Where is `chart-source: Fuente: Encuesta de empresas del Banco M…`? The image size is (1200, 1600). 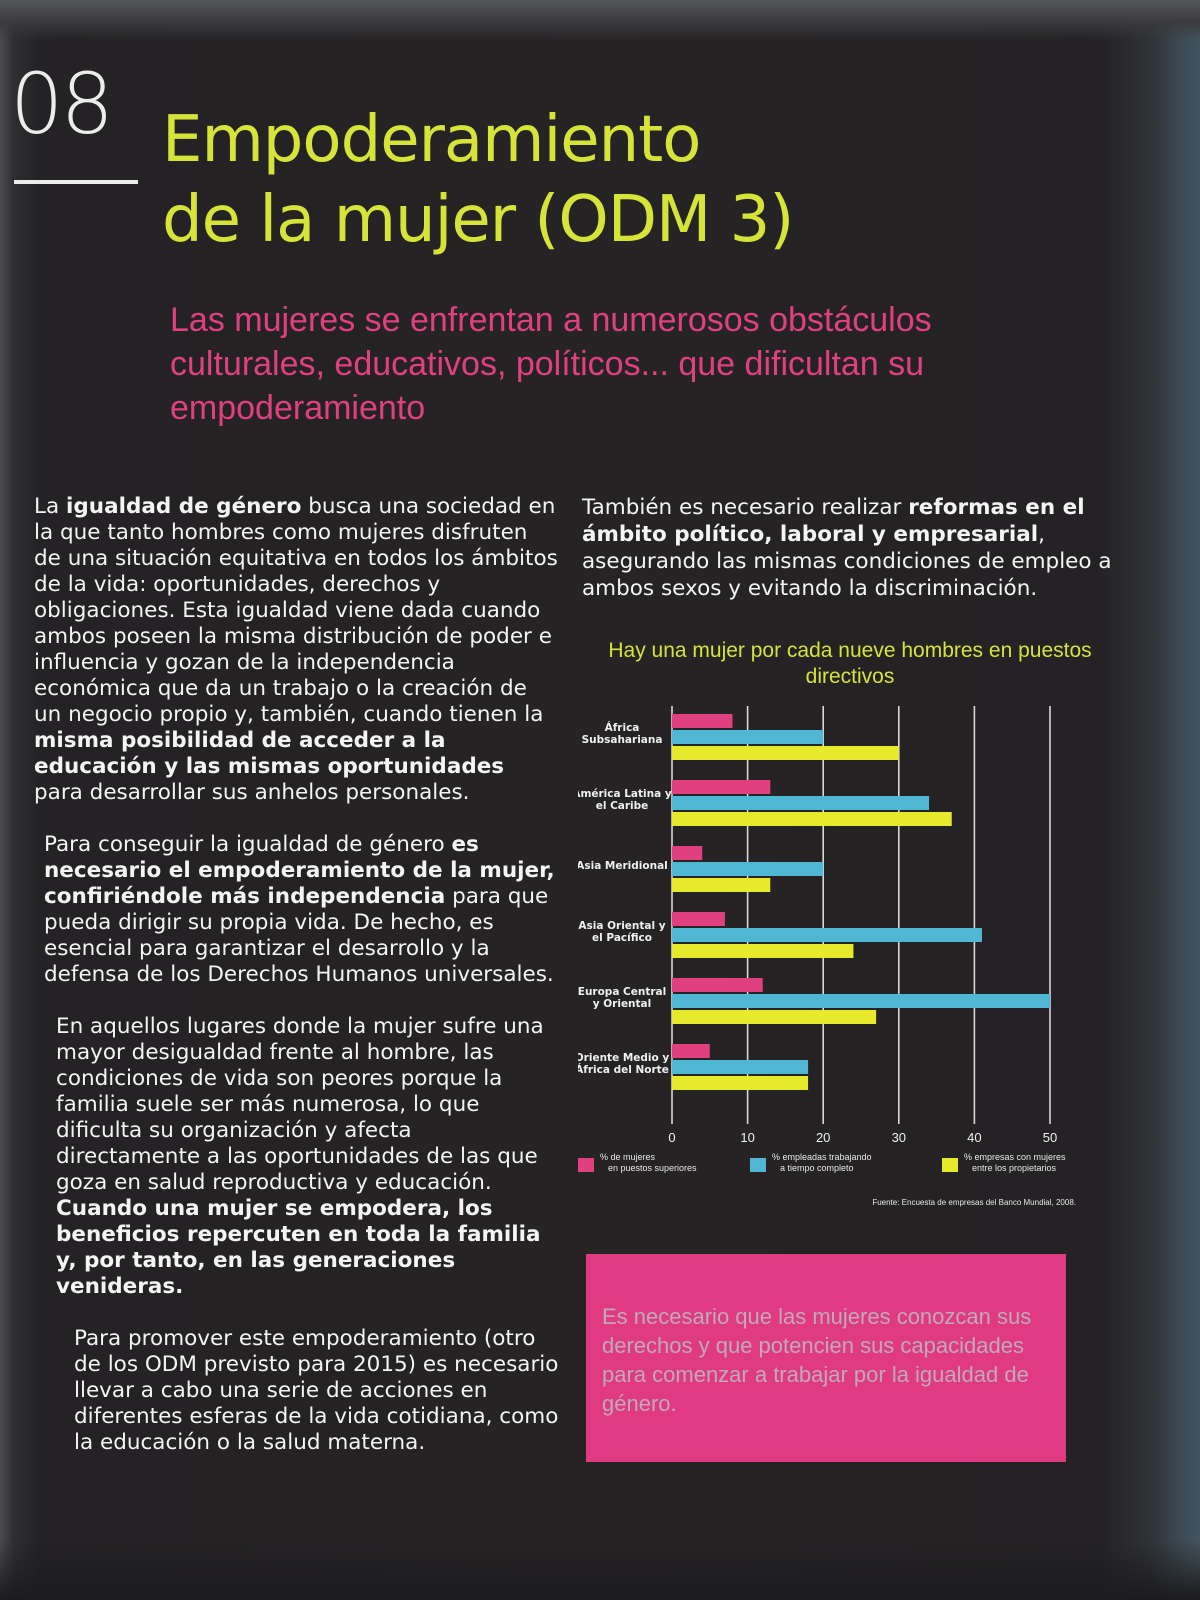
chart-source: Fuente: Encuesta de empresas del Banco M… is located at coordinates (974, 1202).